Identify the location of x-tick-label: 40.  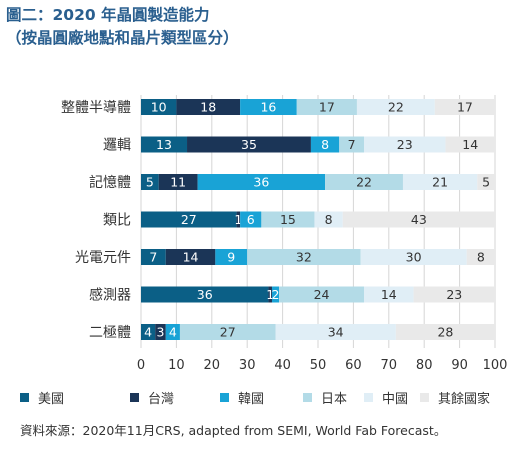
(282, 365).